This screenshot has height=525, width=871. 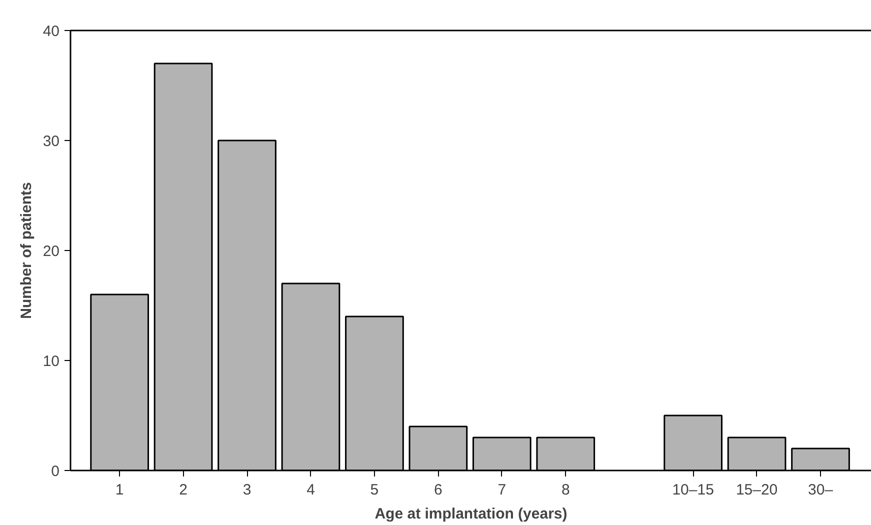 What do you see at coordinates (502, 490) in the screenshot?
I see `x-tick-label: 7` at bounding box center [502, 490].